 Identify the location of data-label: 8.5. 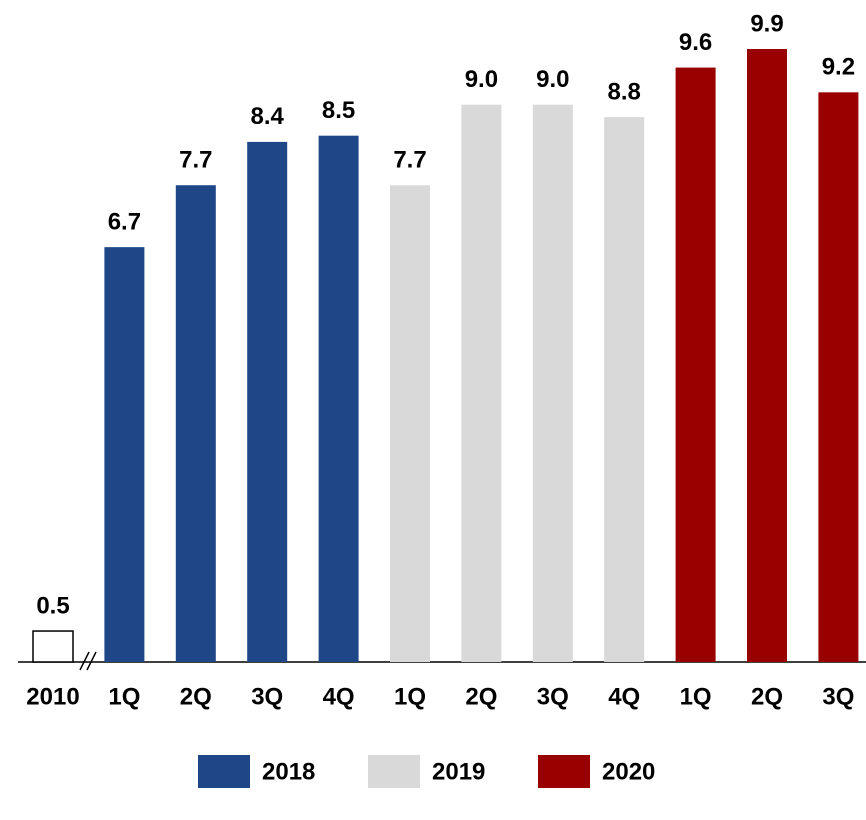
(338, 110).